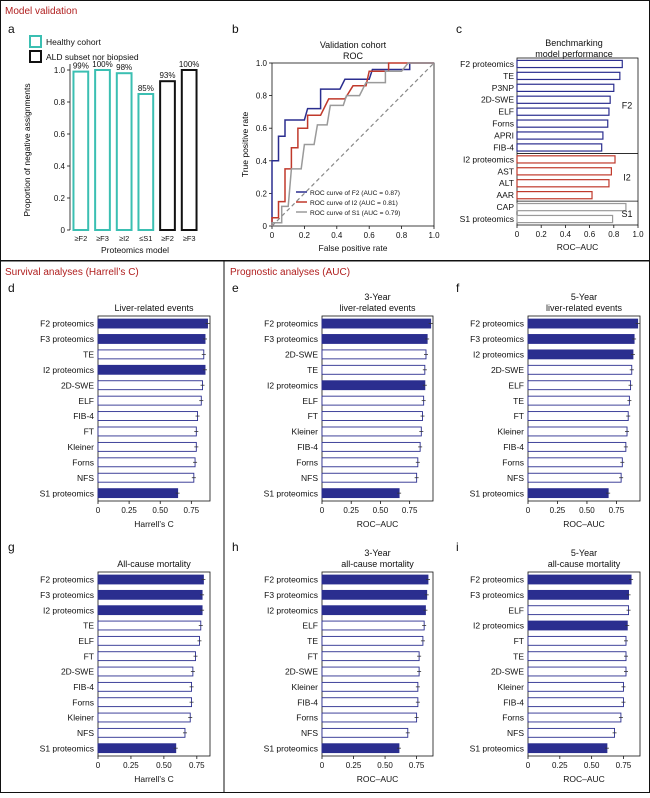 This screenshot has height=798, width=650. What do you see at coordinates (566, 234) in the screenshot?
I see `c-x-tick-label: 0.4` at bounding box center [566, 234].